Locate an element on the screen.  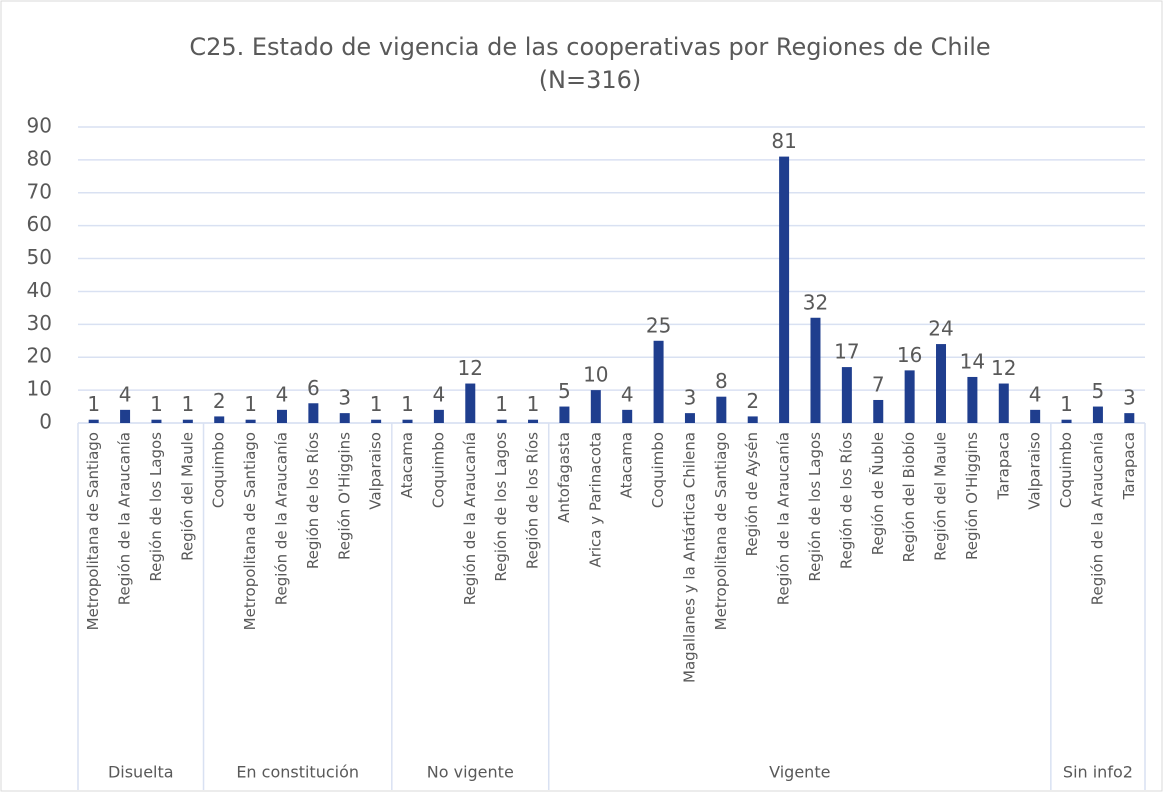
y-tick-label: 0 is located at coordinates (45, 422).